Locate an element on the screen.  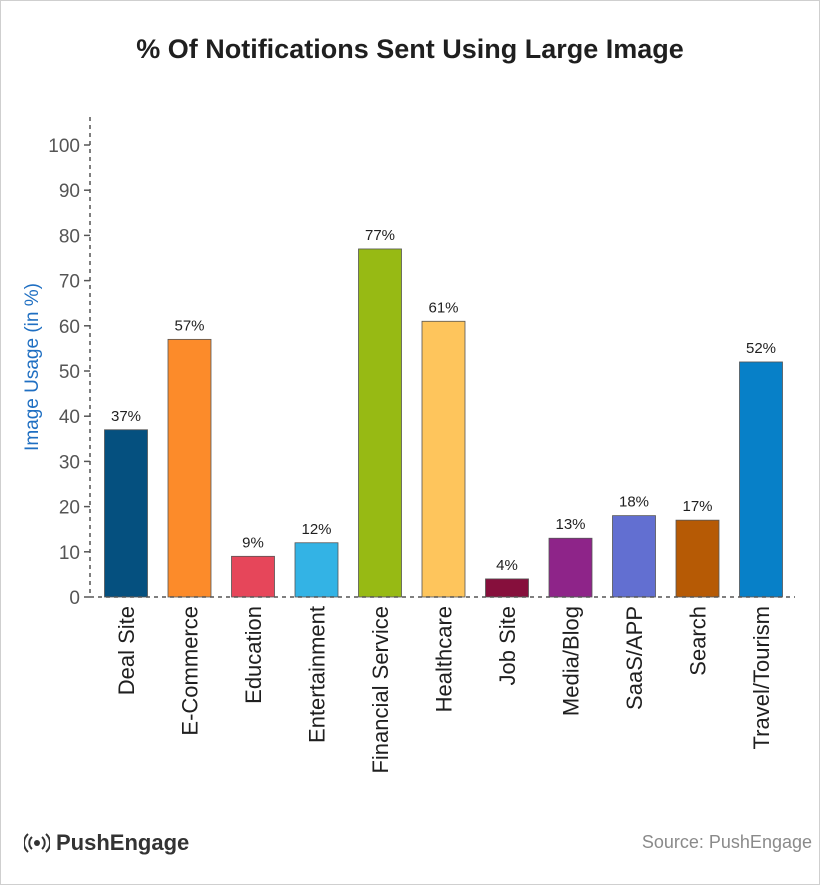
y-tick-label: 50 is located at coordinates (69, 372).